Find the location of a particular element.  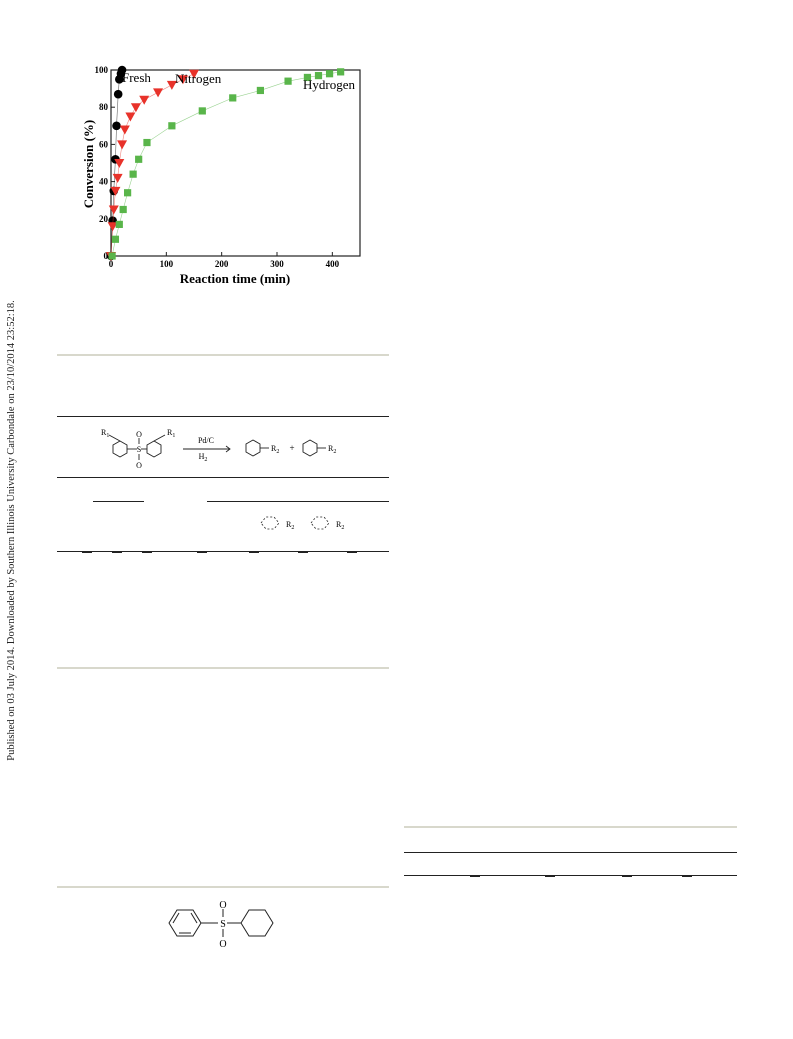

product-cyclohexane-ring is located at coordinates (310, 448).